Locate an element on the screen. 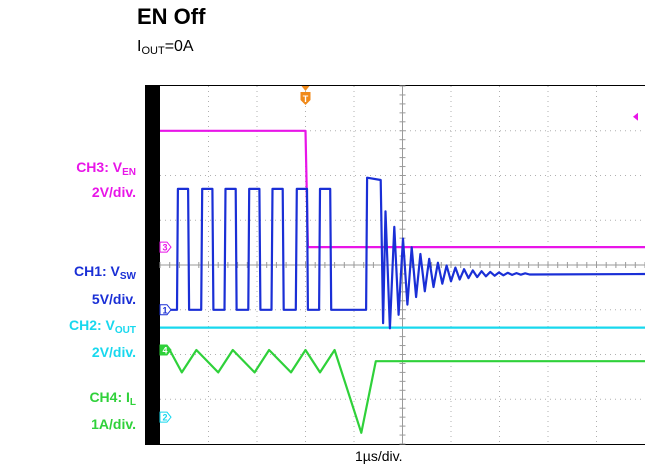  ch4-name-sub: L is located at coordinates (132, 402).